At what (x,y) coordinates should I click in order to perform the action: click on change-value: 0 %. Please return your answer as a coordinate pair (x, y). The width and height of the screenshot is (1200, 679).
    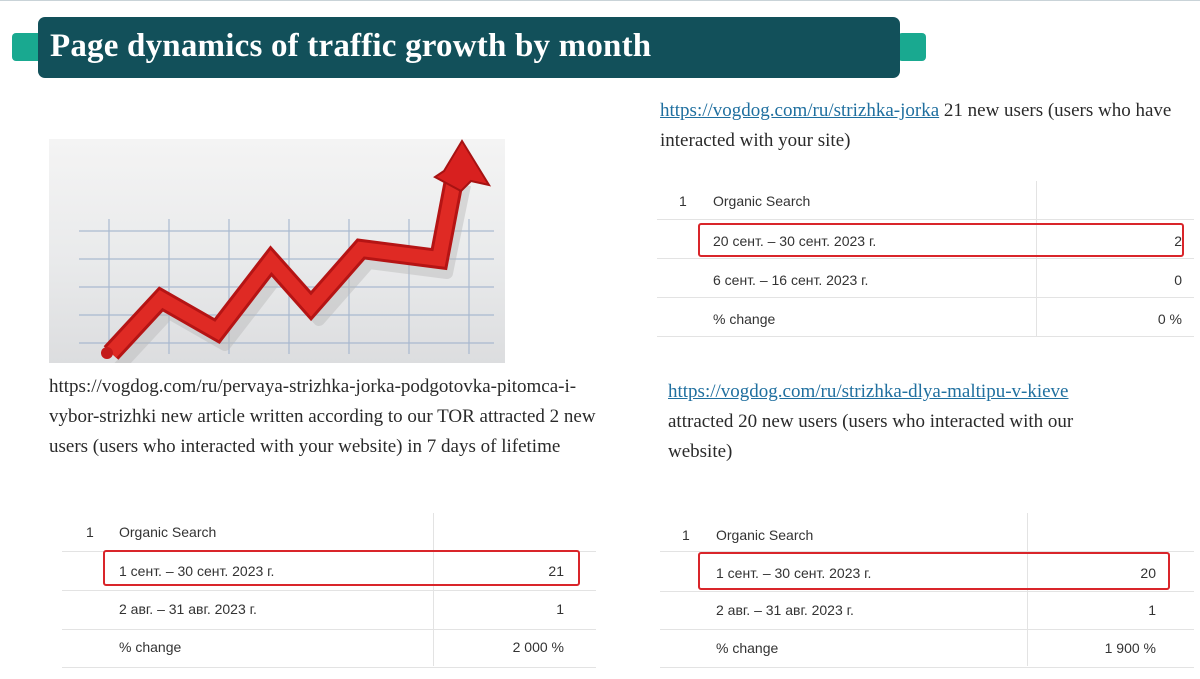
    Looking at the image, I should click on (1169, 319).